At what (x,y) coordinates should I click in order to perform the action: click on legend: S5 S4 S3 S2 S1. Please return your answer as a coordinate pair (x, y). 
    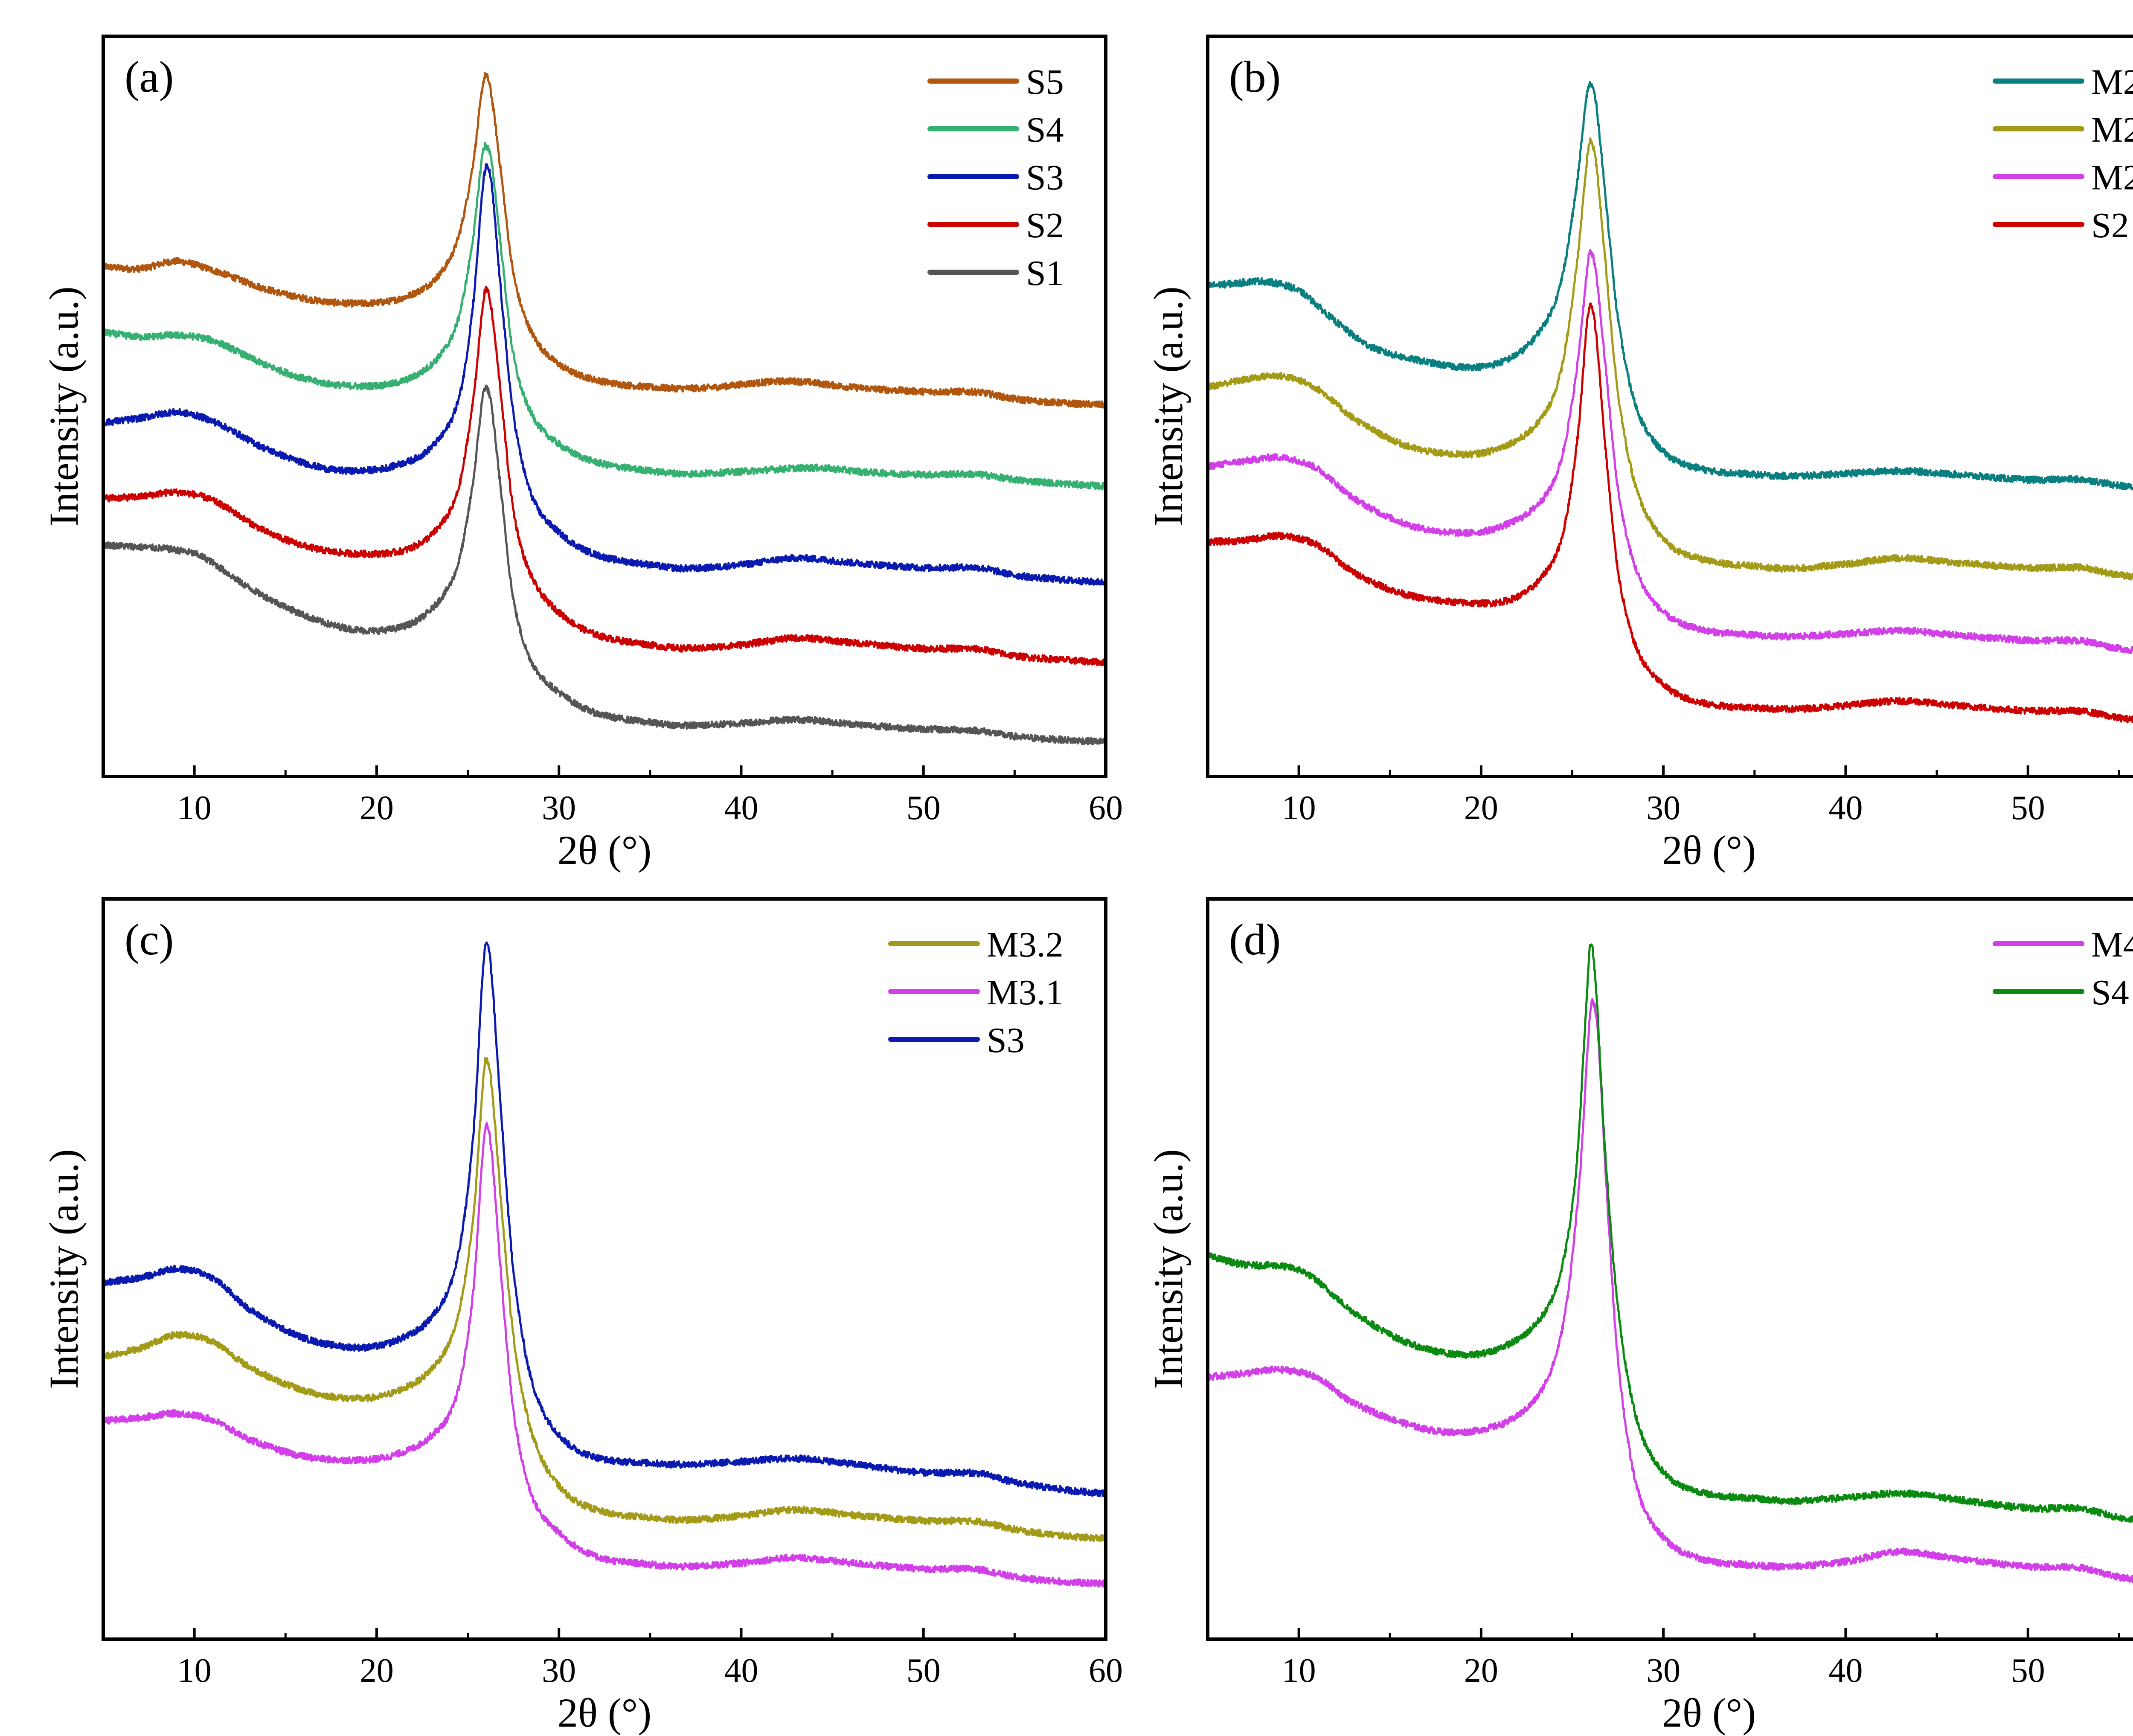
    Looking at the image, I should click on (996, 177).